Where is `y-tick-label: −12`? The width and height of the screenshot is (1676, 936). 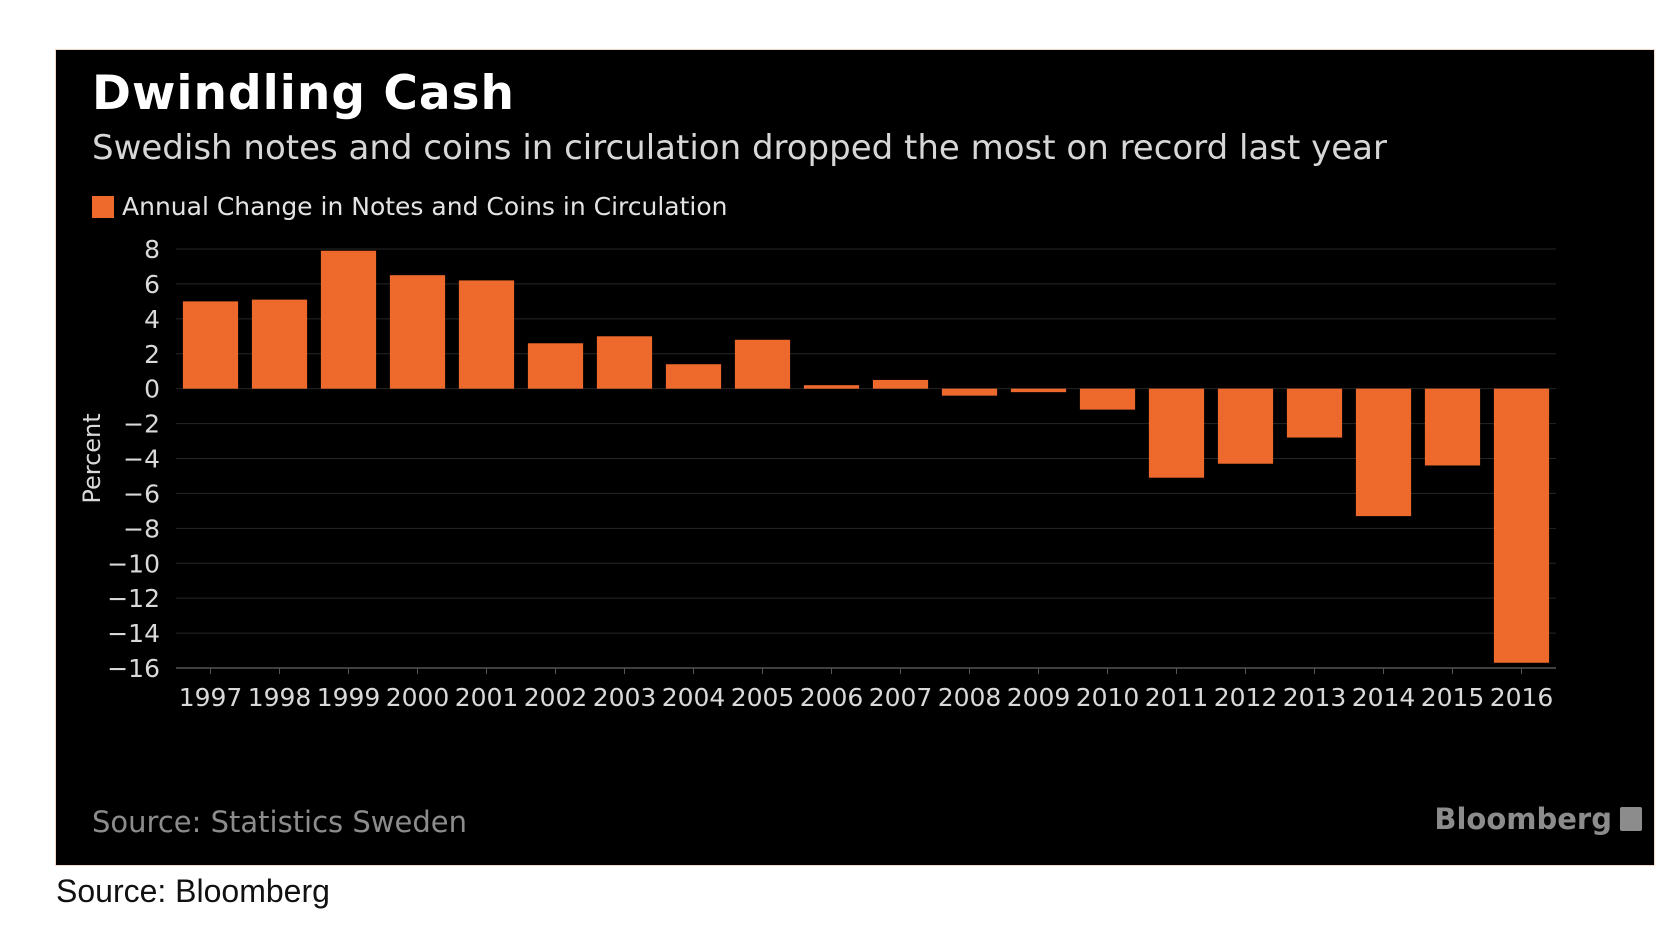
y-tick-label: −12 is located at coordinates (133, 598).